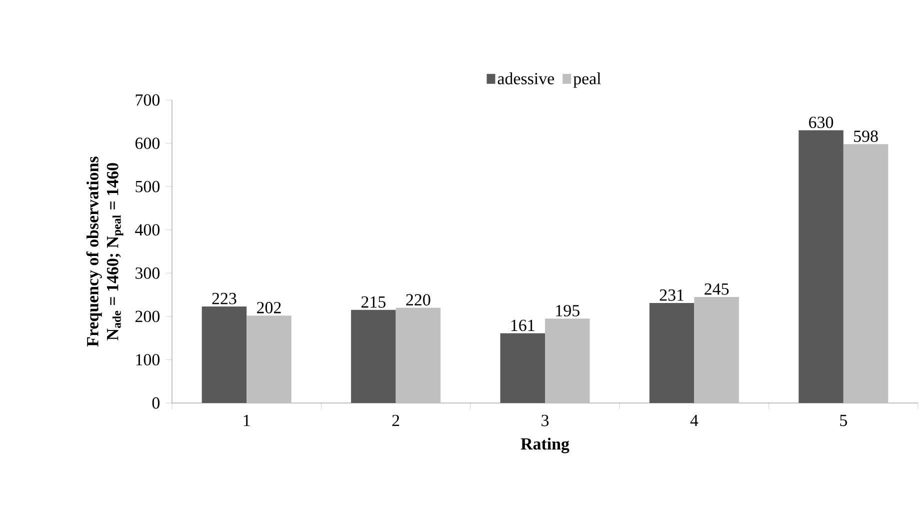  I want to click on y-tick-label: 200, so click(148, 316).